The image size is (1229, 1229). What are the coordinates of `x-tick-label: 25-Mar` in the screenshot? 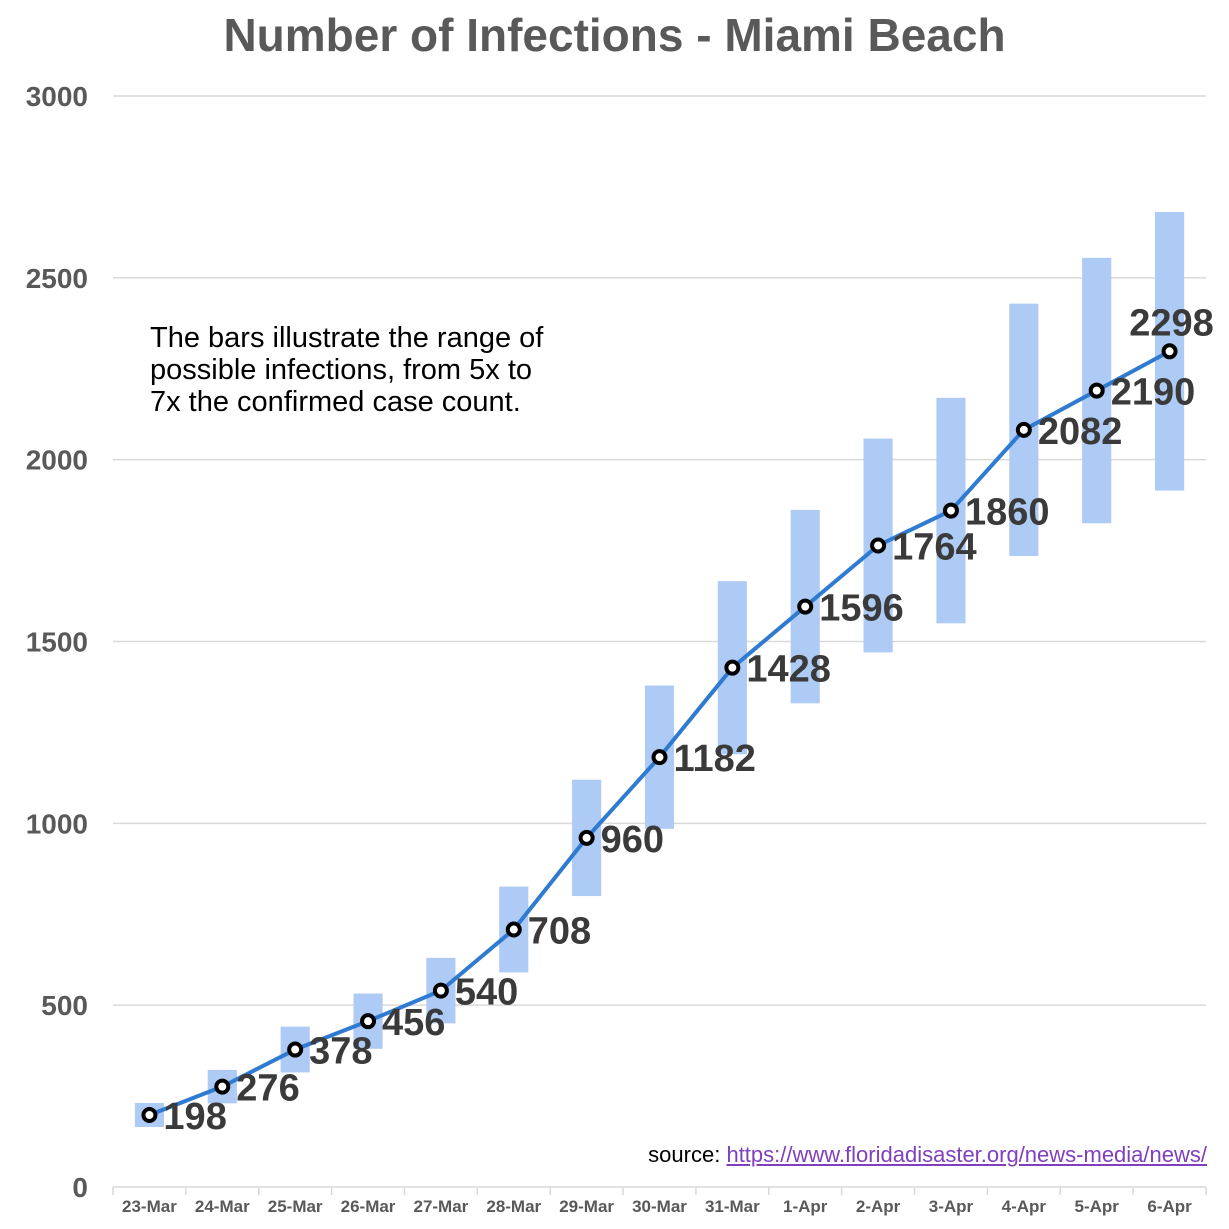 It's located at (295, 1206).